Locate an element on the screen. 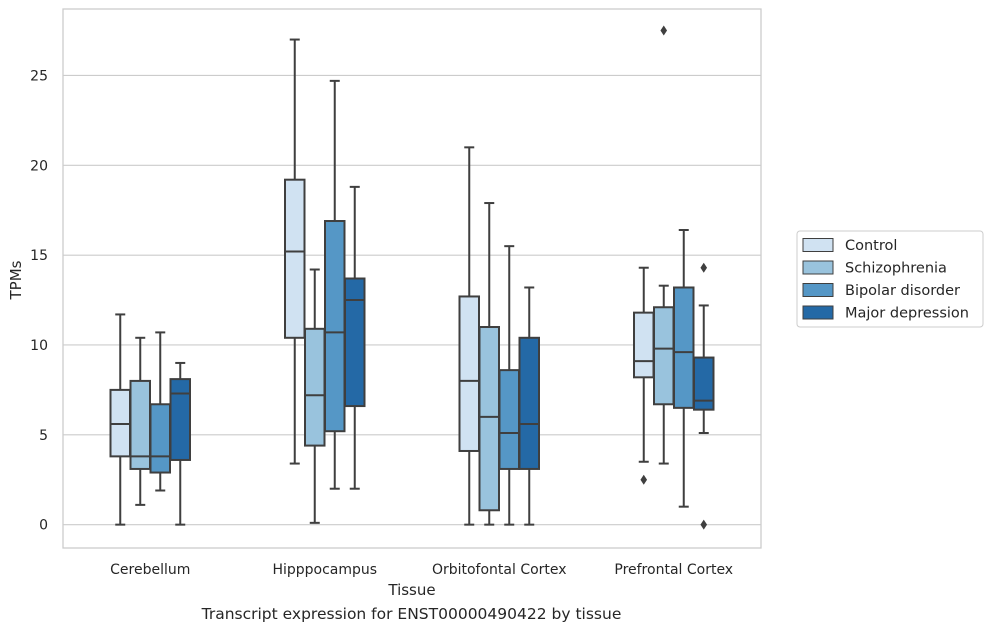 This screenshot has height=634, width=993. x-axis-label: Tissue is located at coordinates (411, 590).